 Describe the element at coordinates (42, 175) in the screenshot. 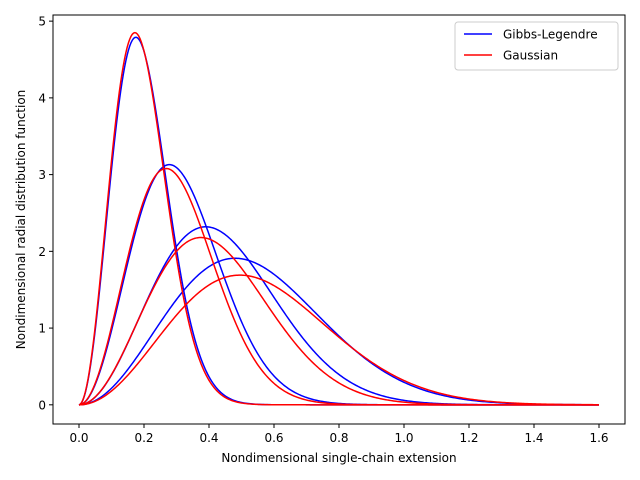

I see `y-tick-label: 3` at that location.